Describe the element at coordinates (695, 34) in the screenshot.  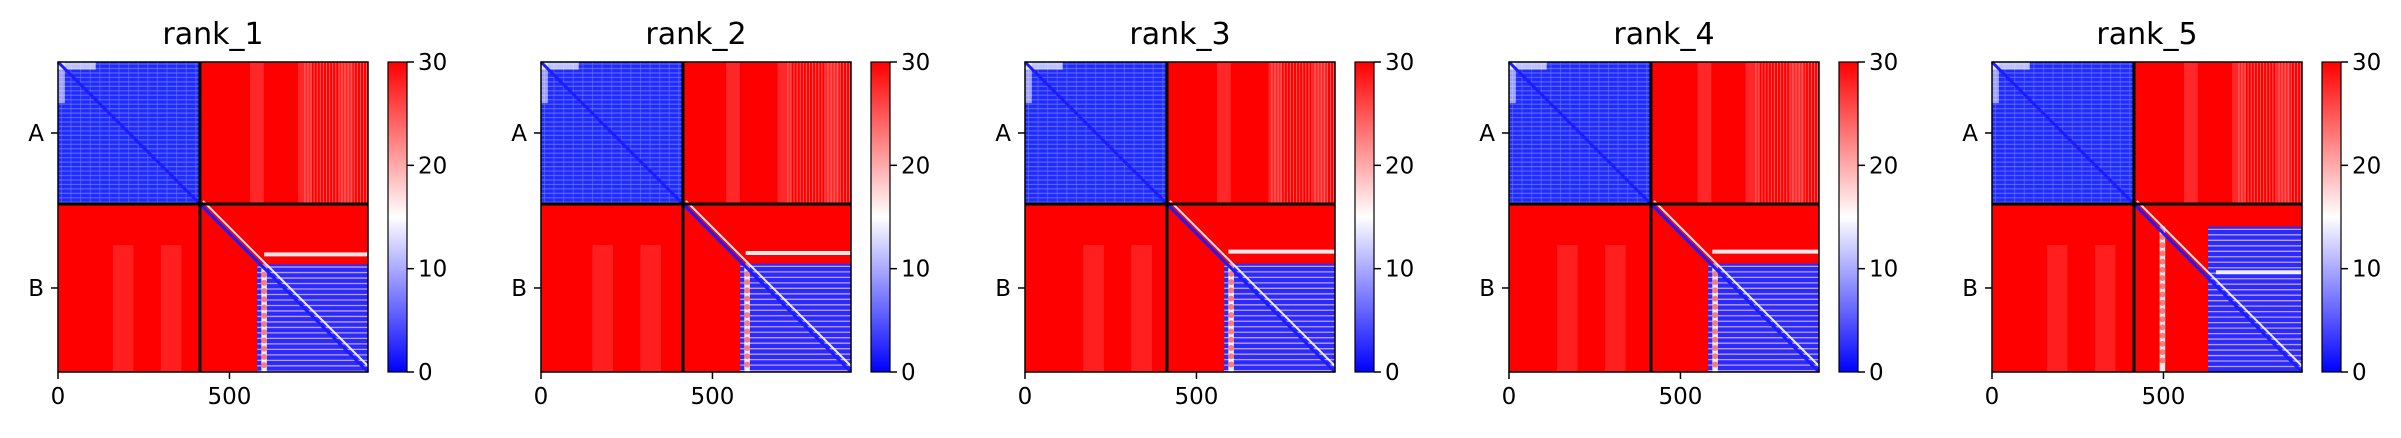
I see `panel-title: rank_2` at that location.